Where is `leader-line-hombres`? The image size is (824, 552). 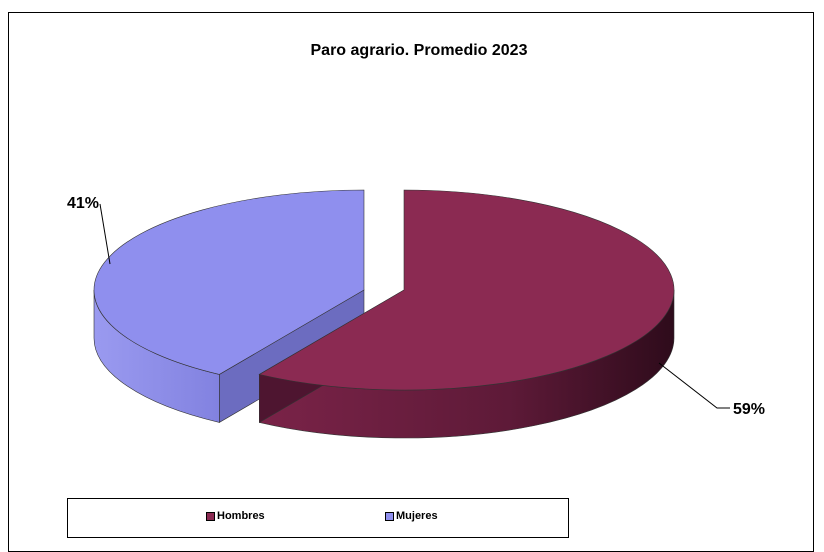 leader-line-hombres is located at coordinates (694, 385).